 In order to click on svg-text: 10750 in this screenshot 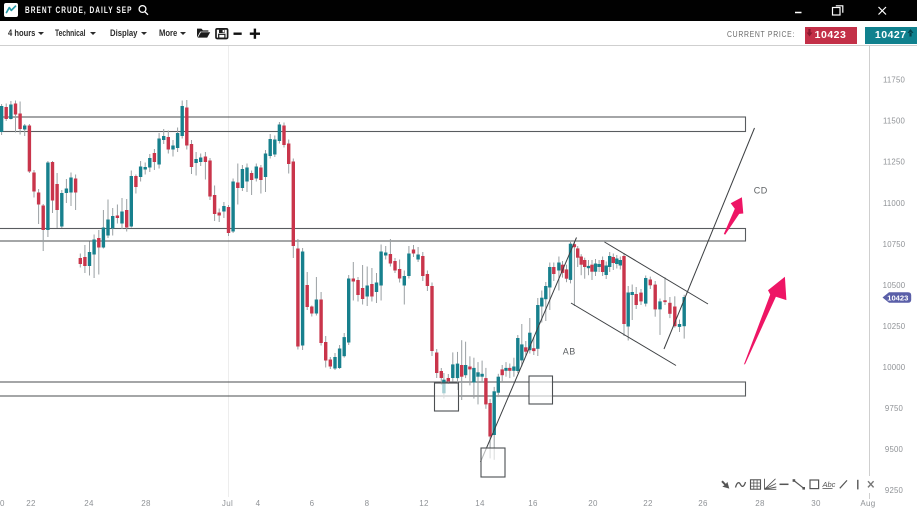, I will do `click(894, 244)`.